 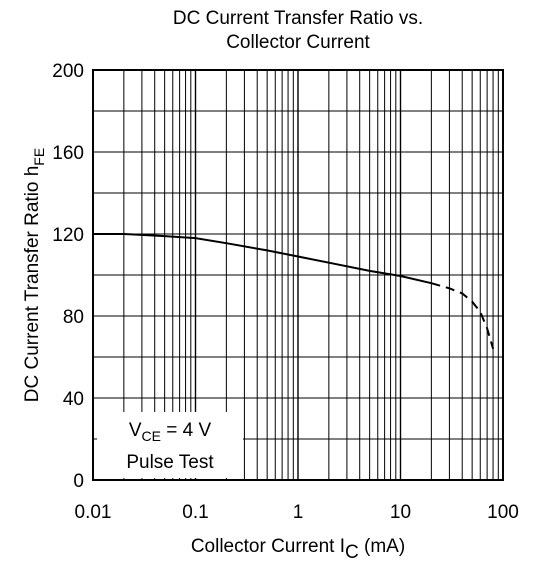 What do you see at coordinates (400, 512) in the screenshot?
I see `x-tick-label: 10` at bounding box center [400, 512].